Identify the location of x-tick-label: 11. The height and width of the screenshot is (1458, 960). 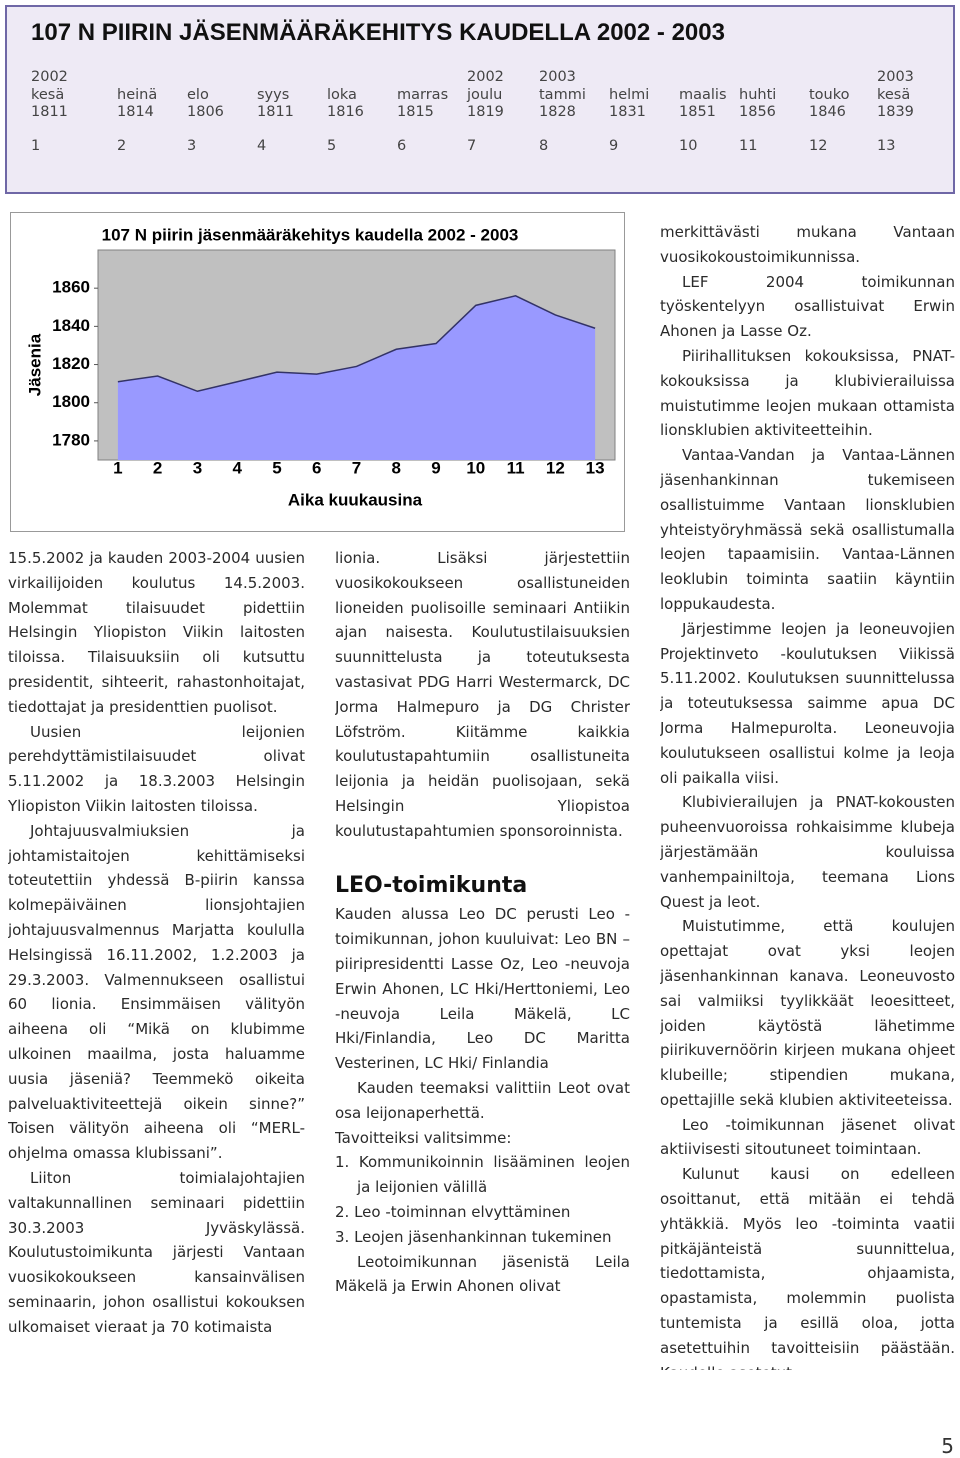
(516, 467).